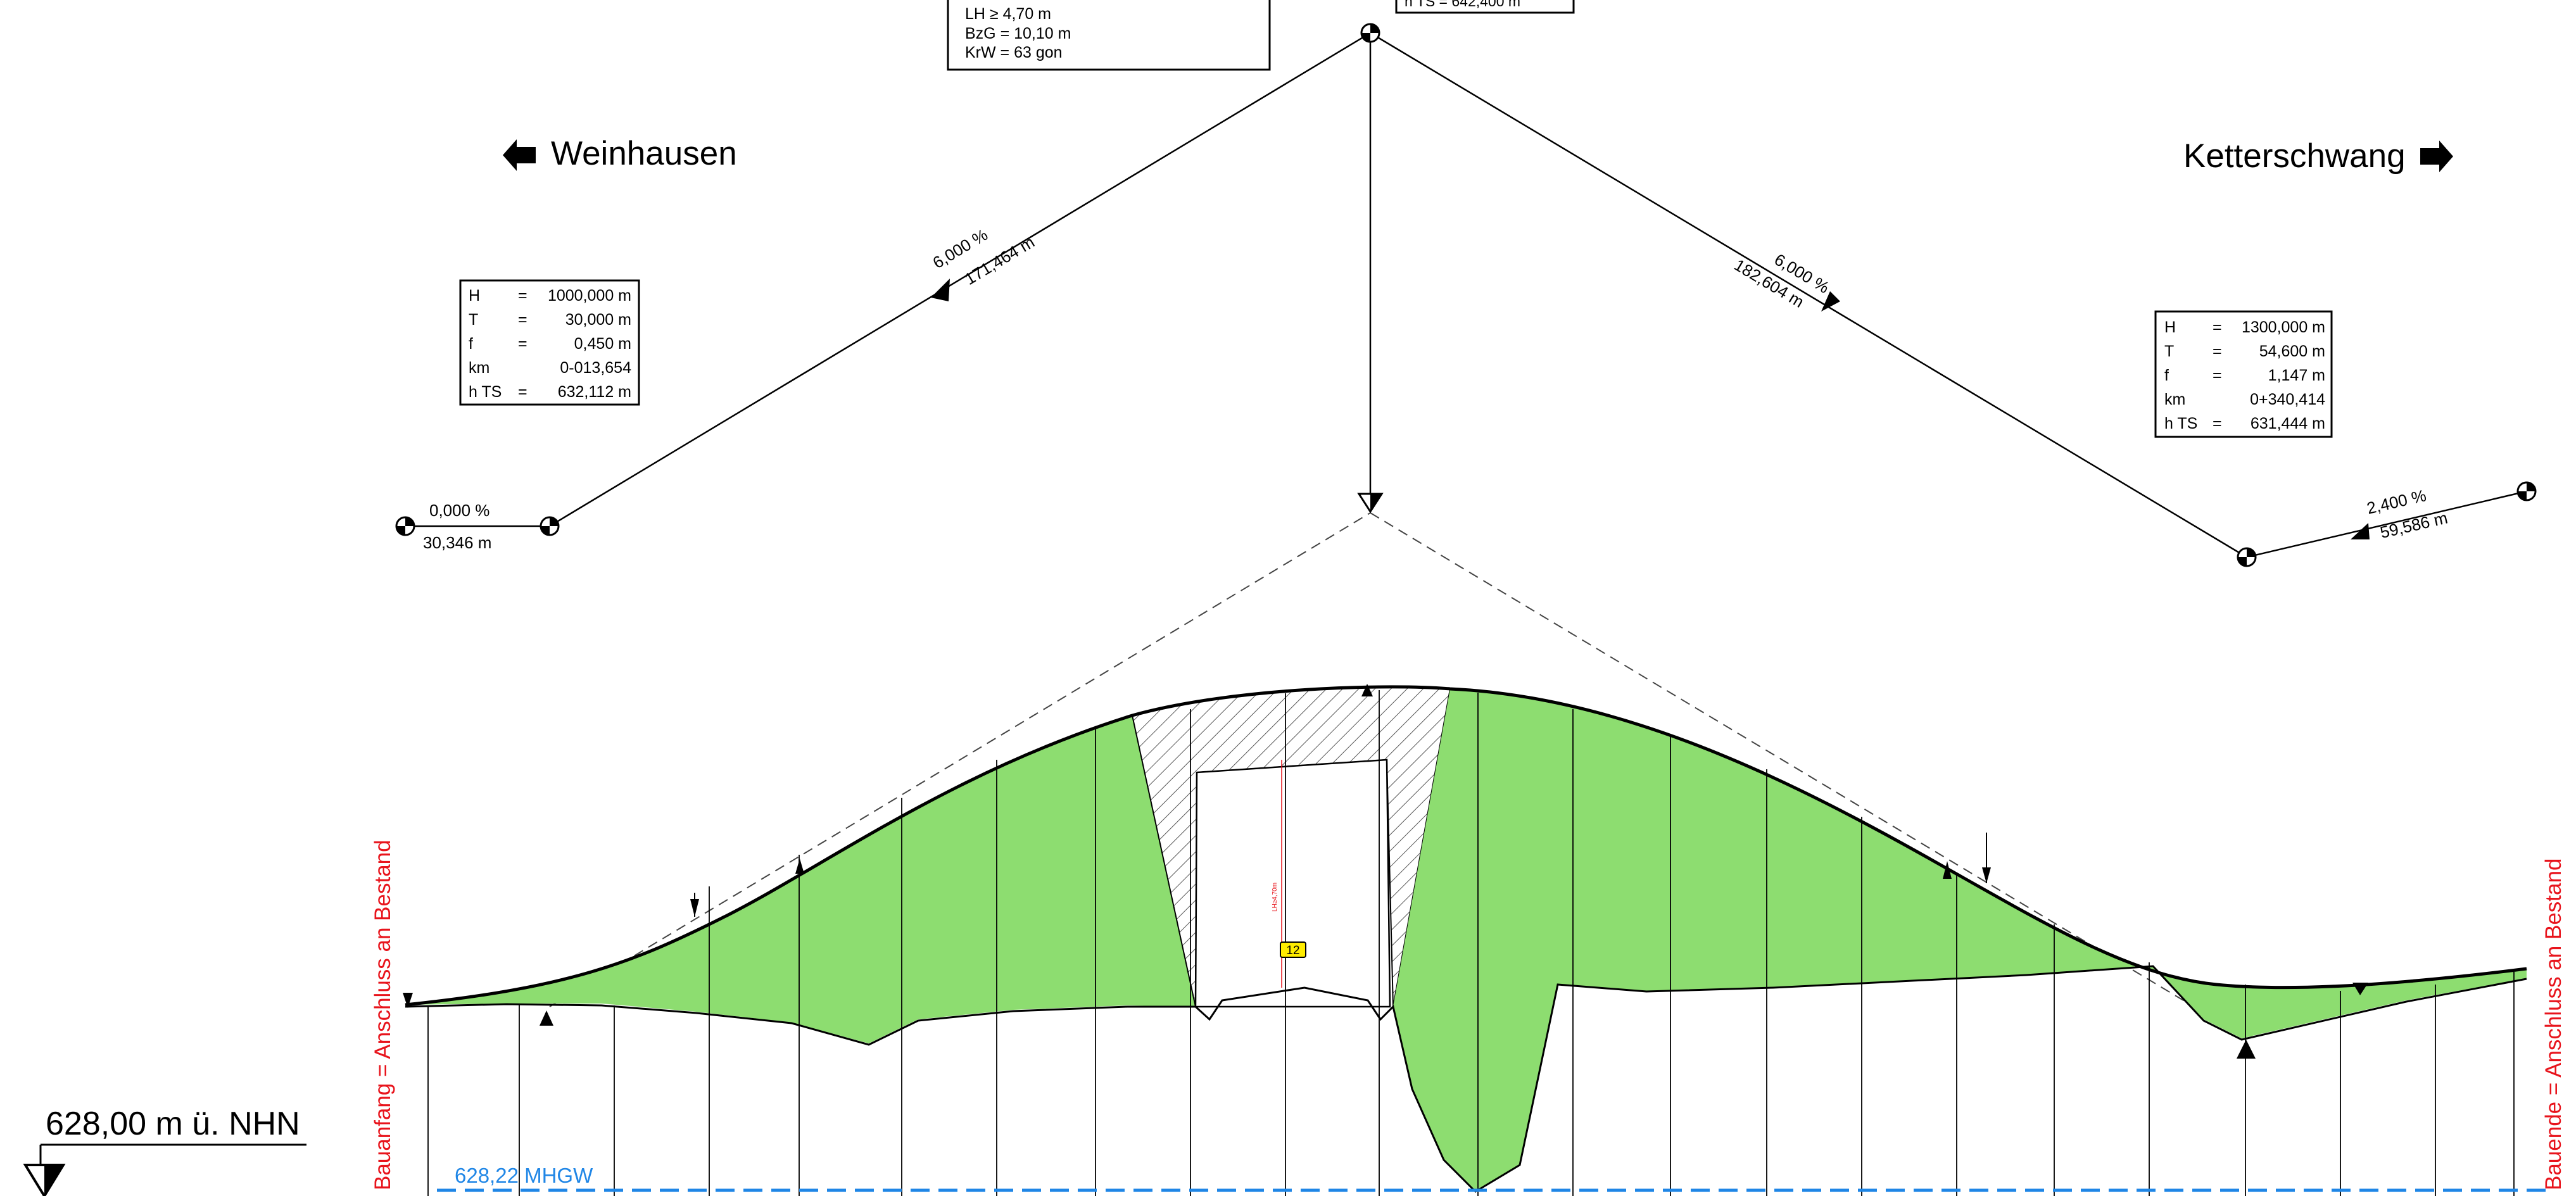 The height and width of the screenshot is (1196, 2576). I want to click on curve-value: 0+340,414, so click(2287, 399).